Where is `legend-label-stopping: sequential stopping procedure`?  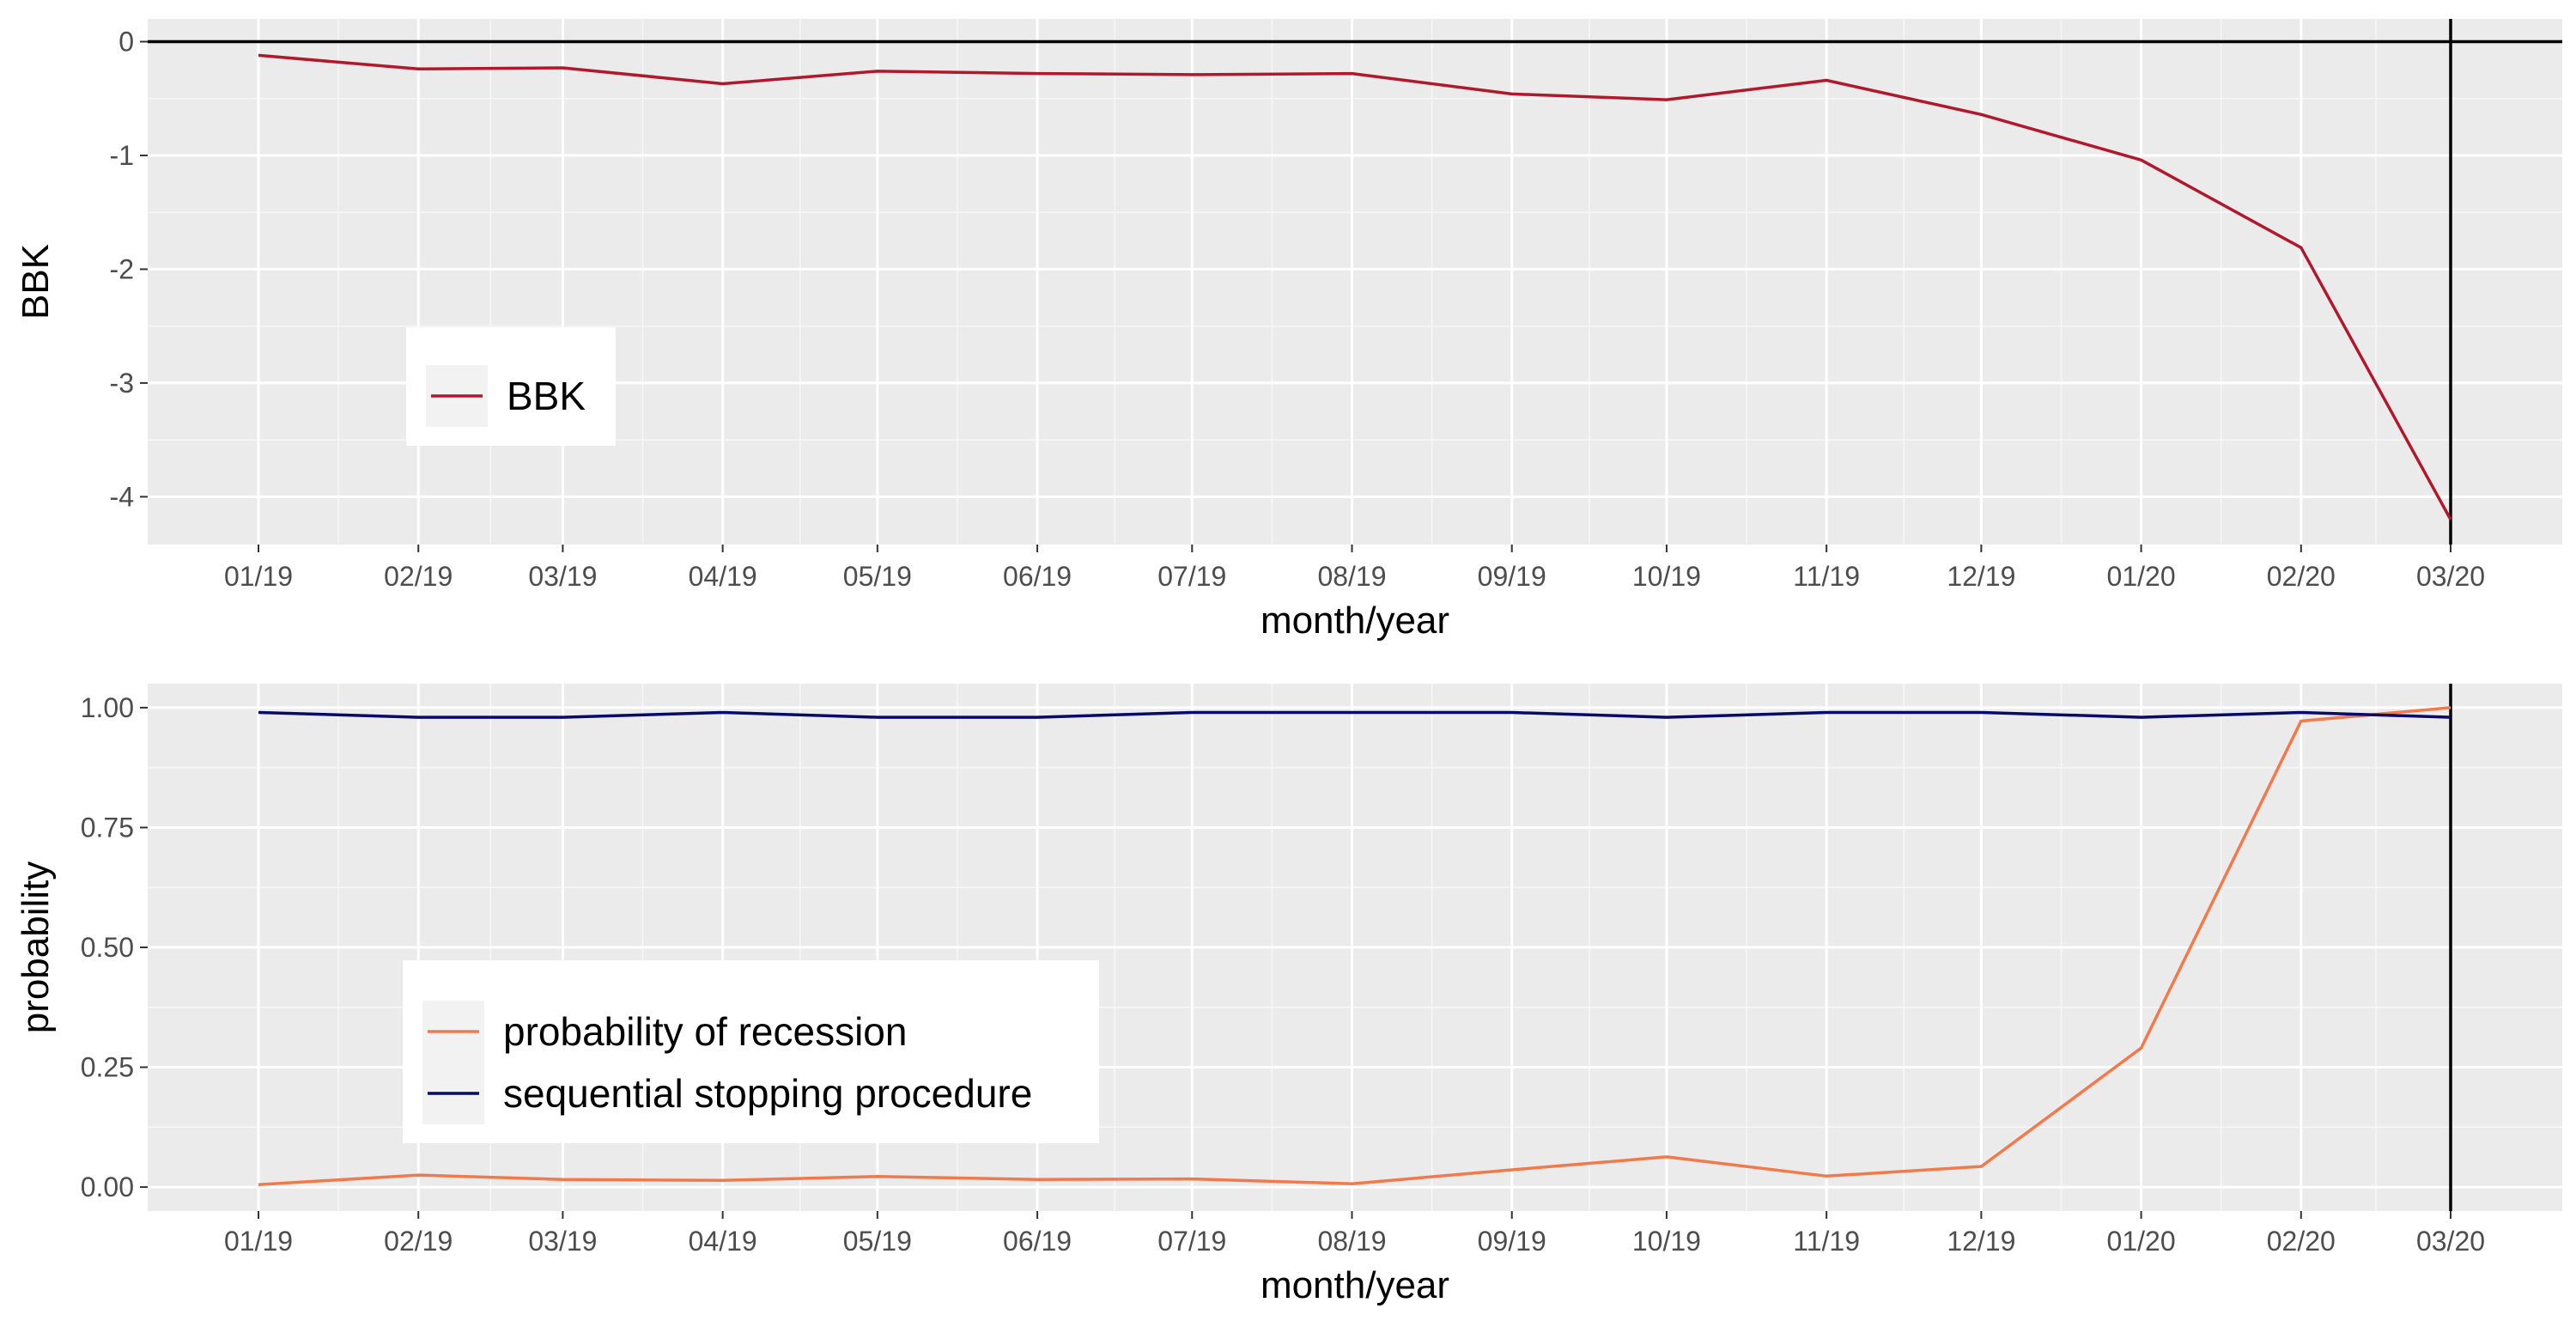
legend-label-stopping: sequential stopping procedure is located at coordinates (768, 1094).